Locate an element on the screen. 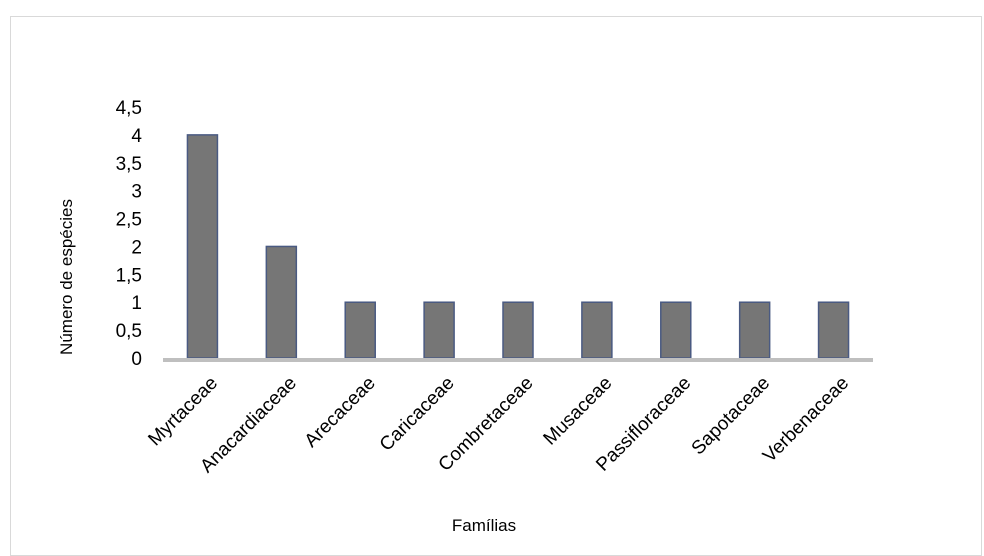  y-tick-label: 4,5 is located at coordinates (129, 108).